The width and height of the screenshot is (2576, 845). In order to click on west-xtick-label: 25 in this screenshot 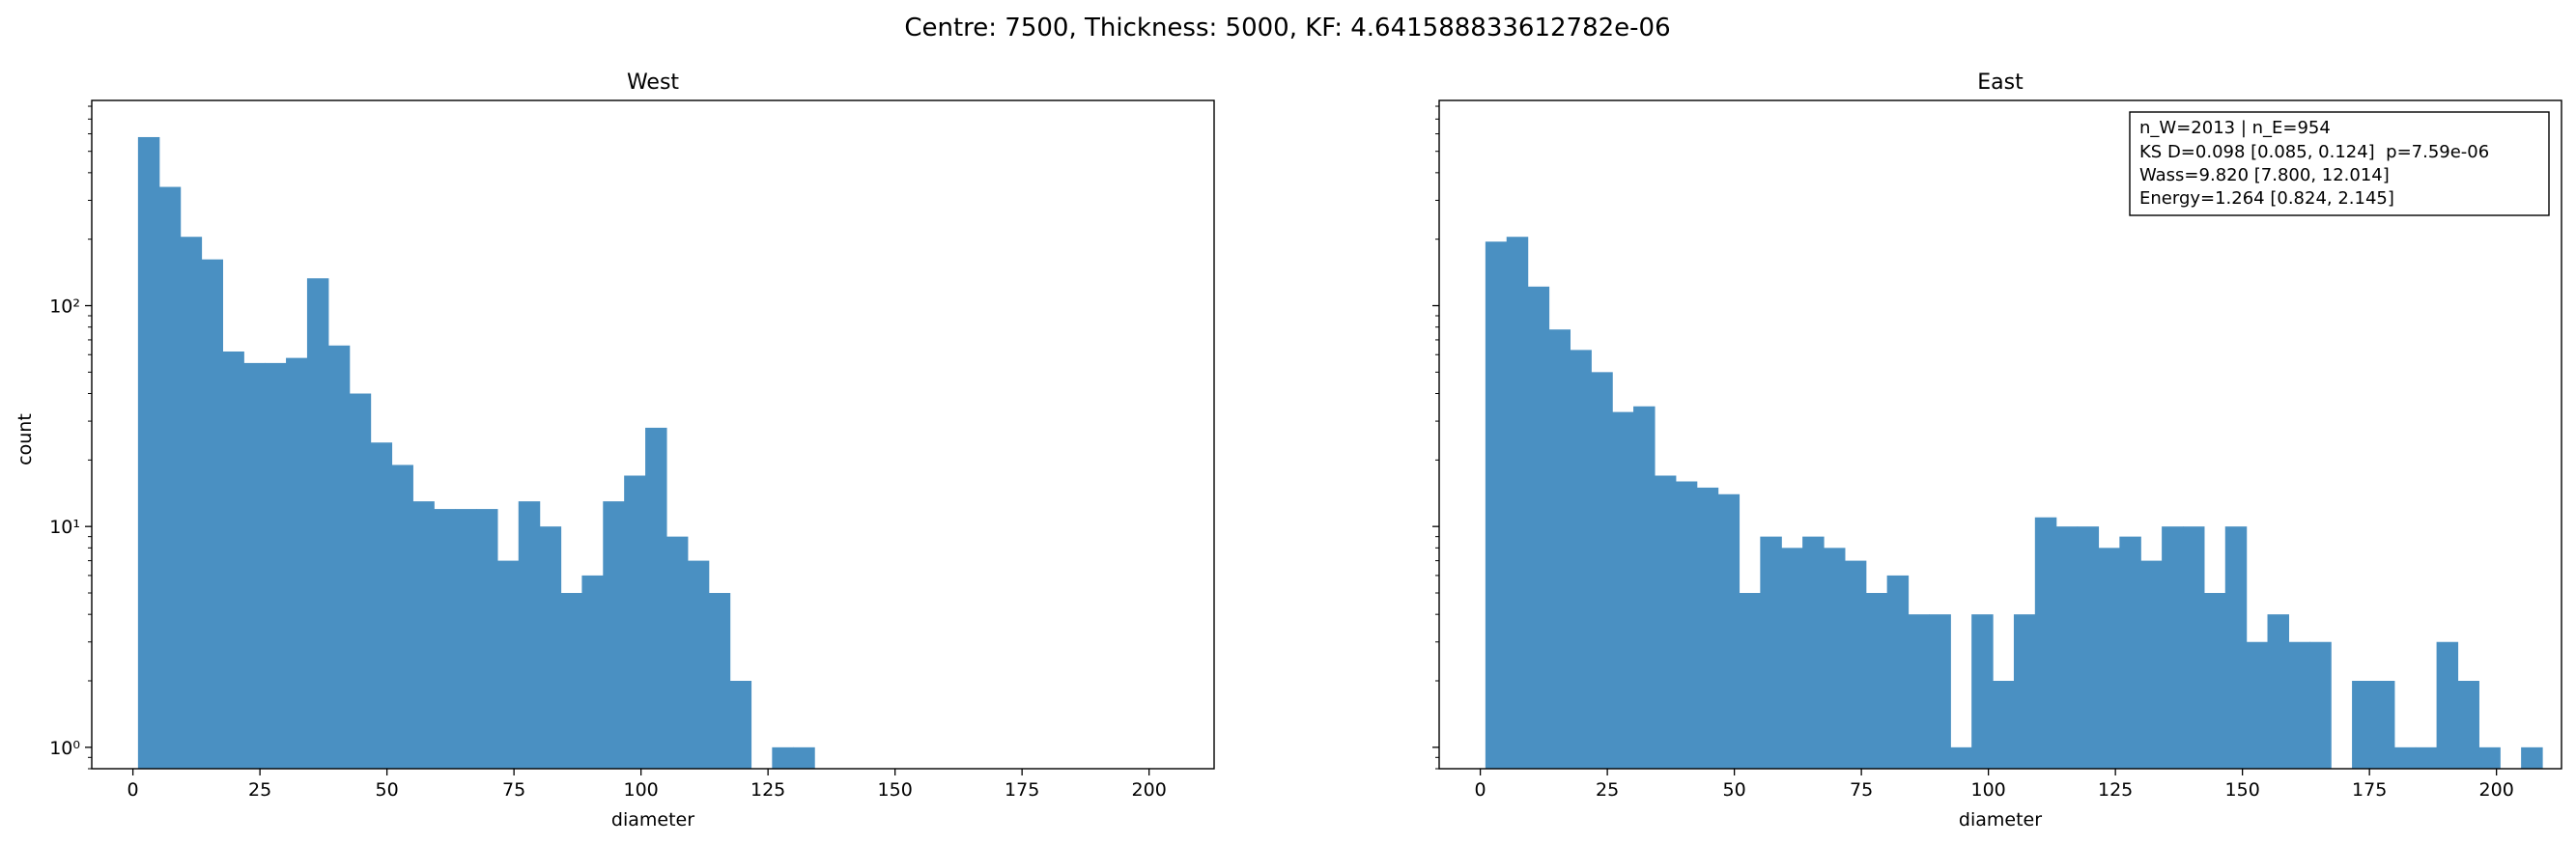, I will do `click(259, 790)`.